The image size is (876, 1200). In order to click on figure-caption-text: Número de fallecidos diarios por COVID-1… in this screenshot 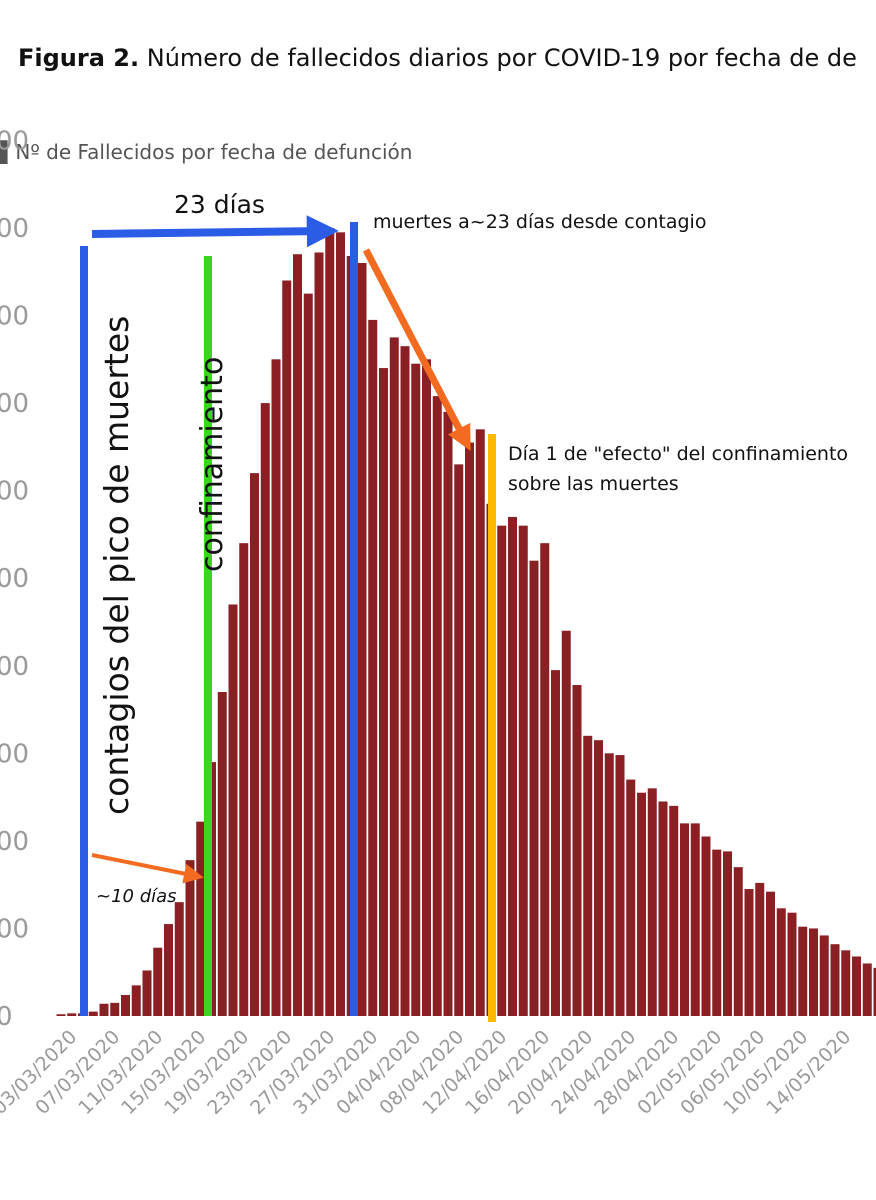, I will do `click(501, 58)`.